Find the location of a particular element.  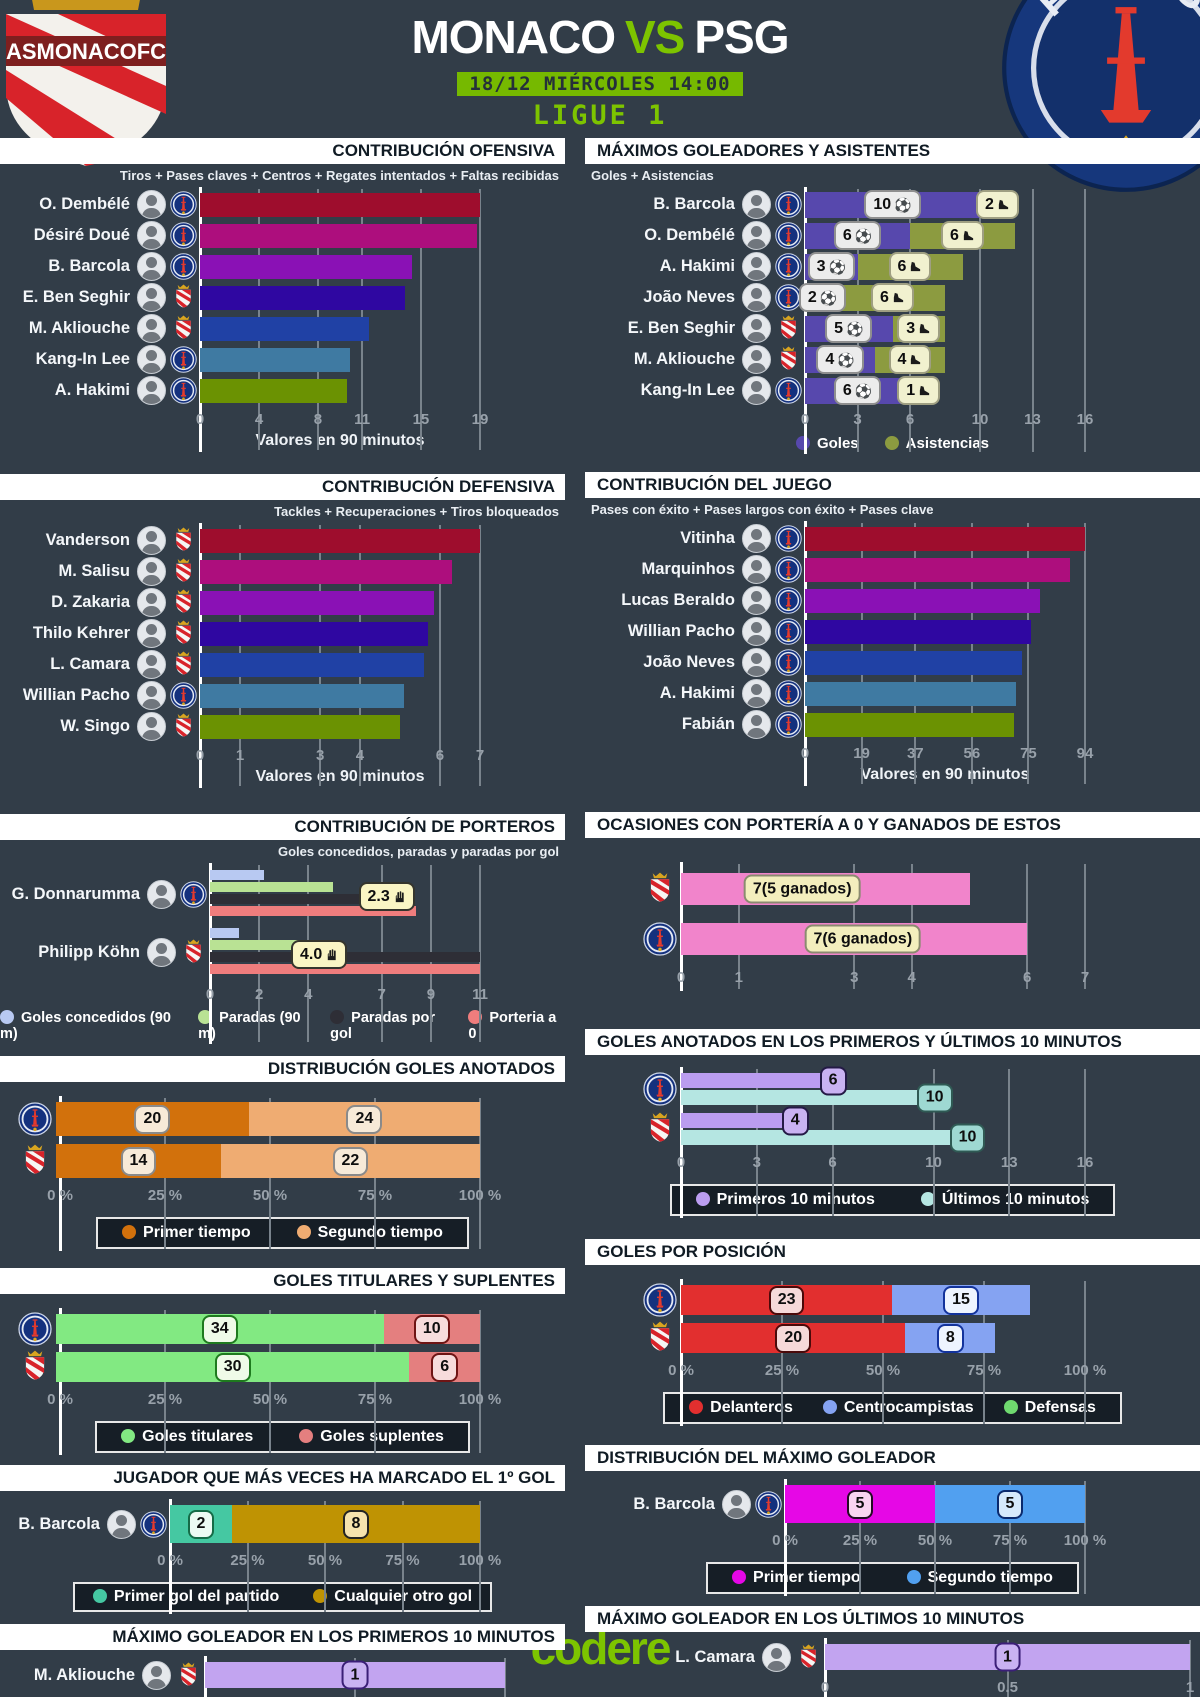

value-badge: 7(6 ganados) is located at coordinates (863, 939).